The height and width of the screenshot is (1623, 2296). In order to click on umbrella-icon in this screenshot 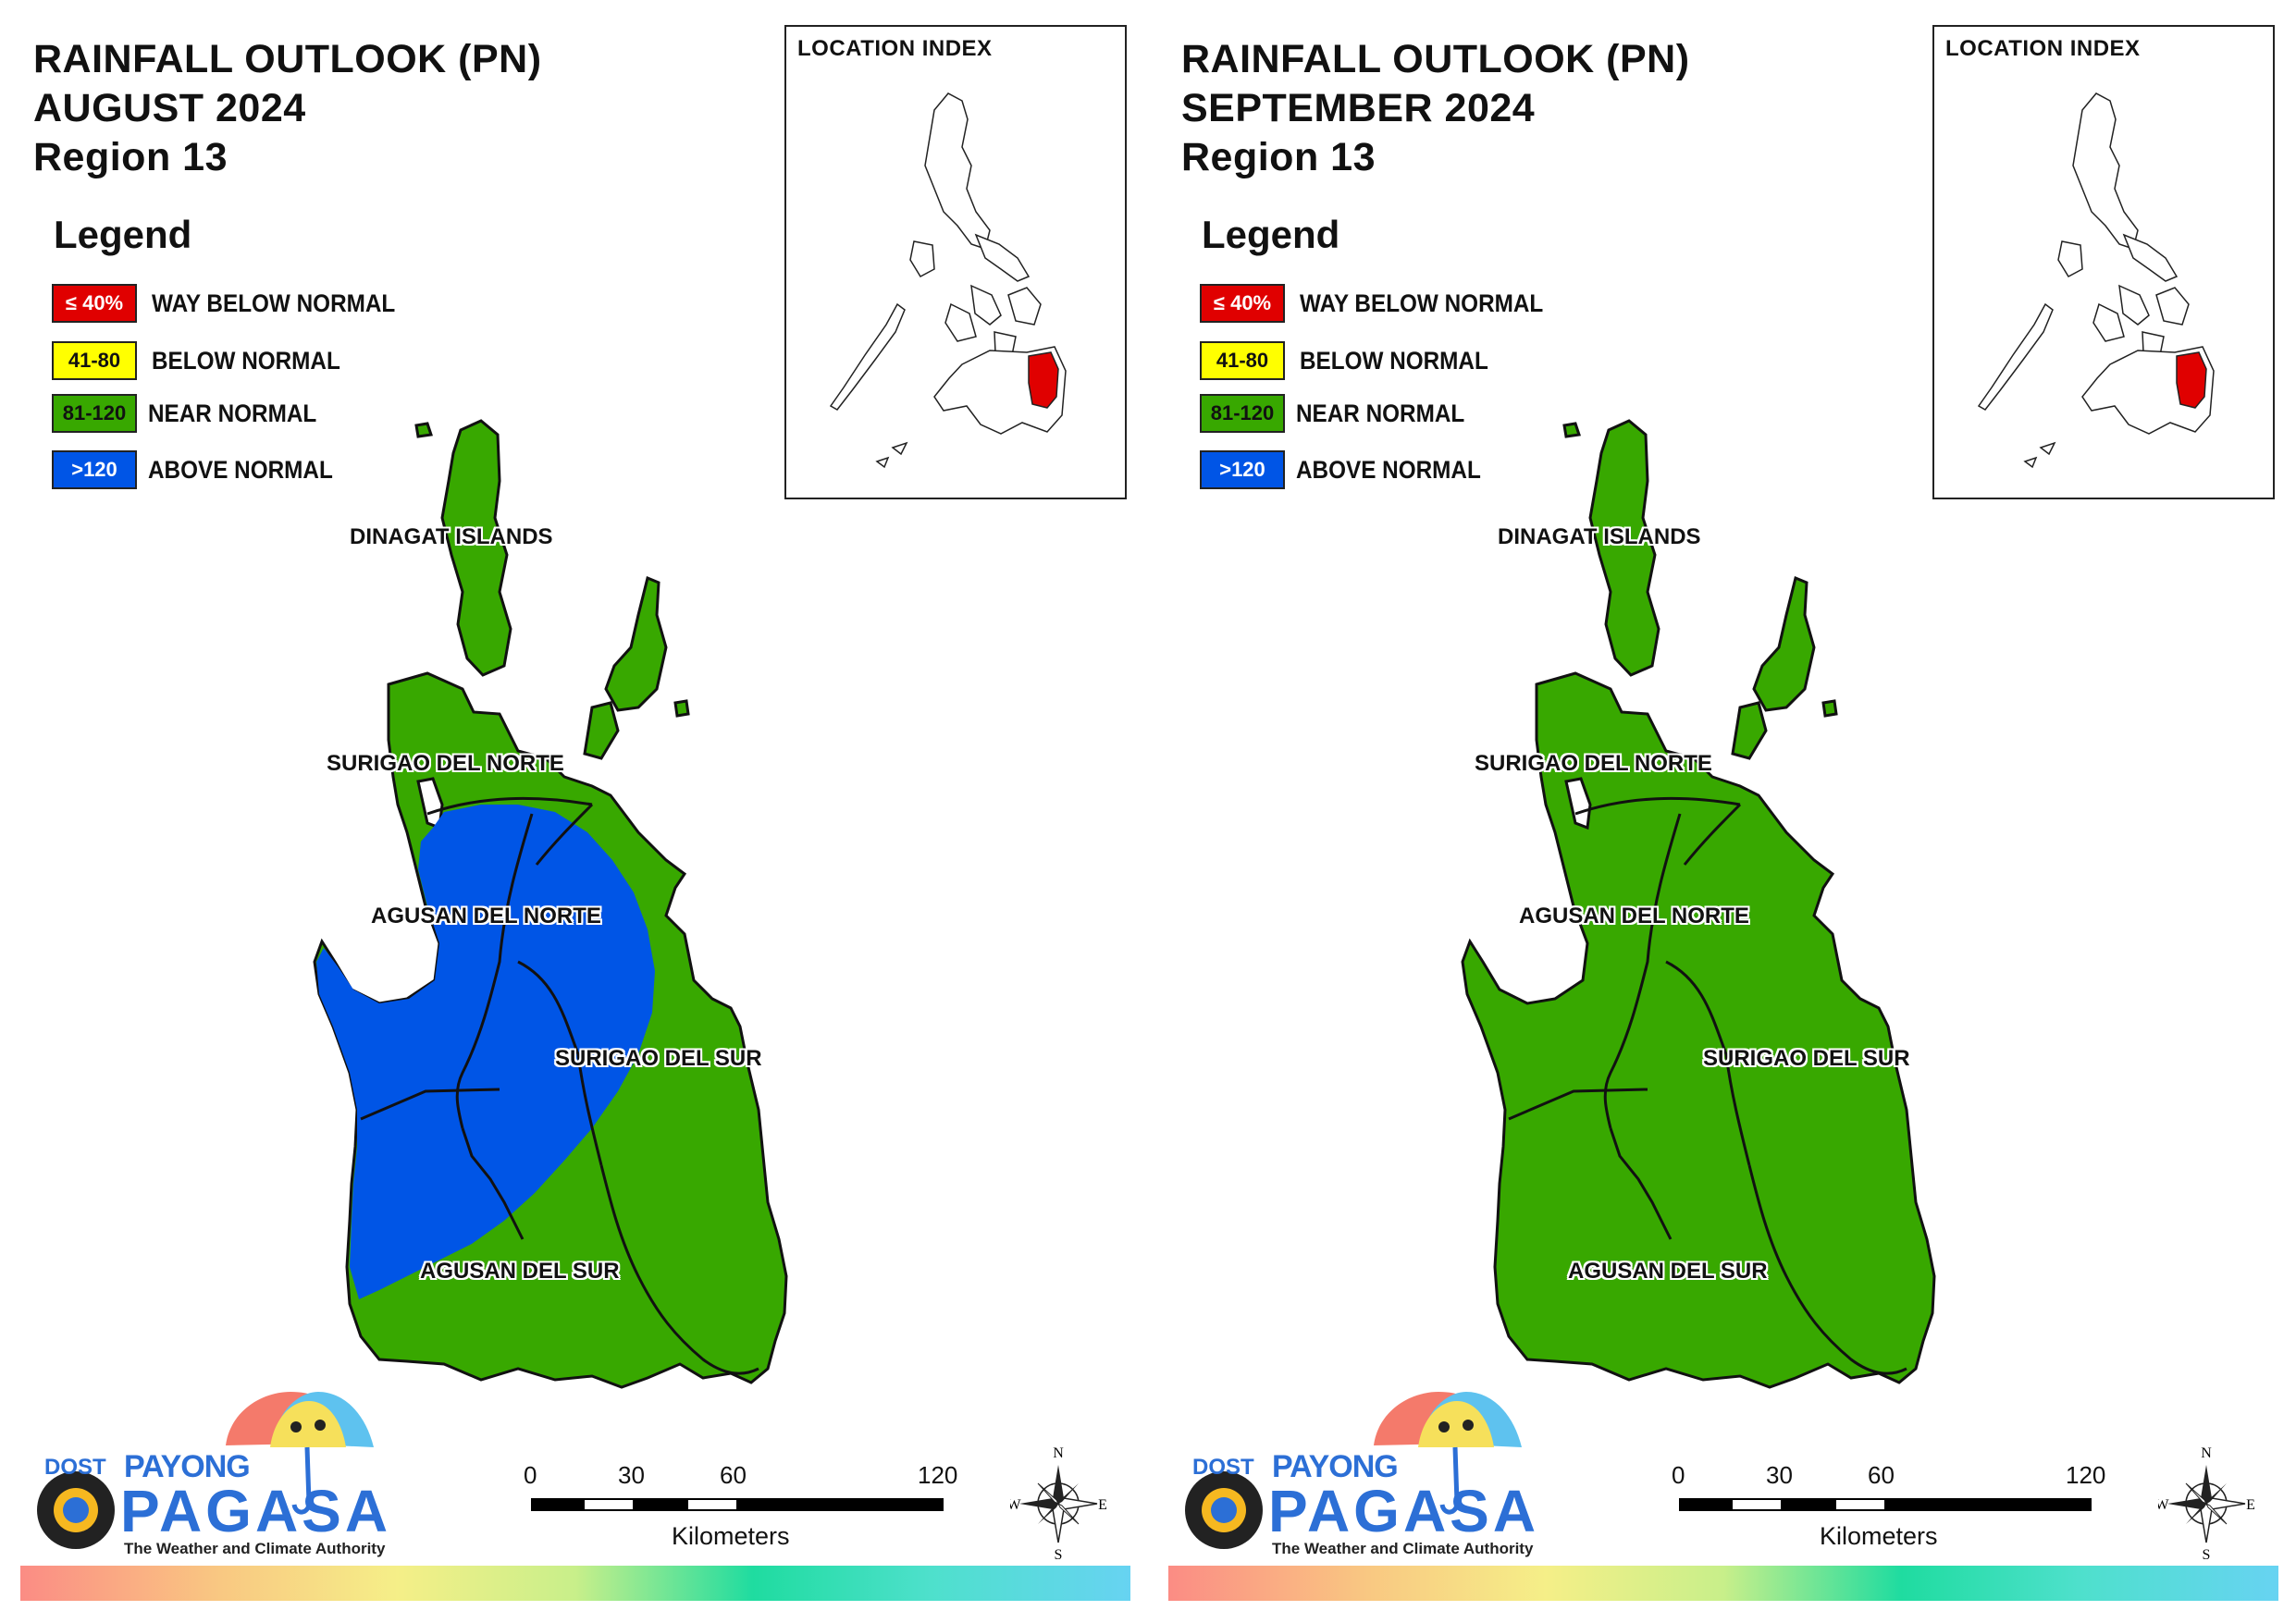, I will do `click(205, 1470)`.